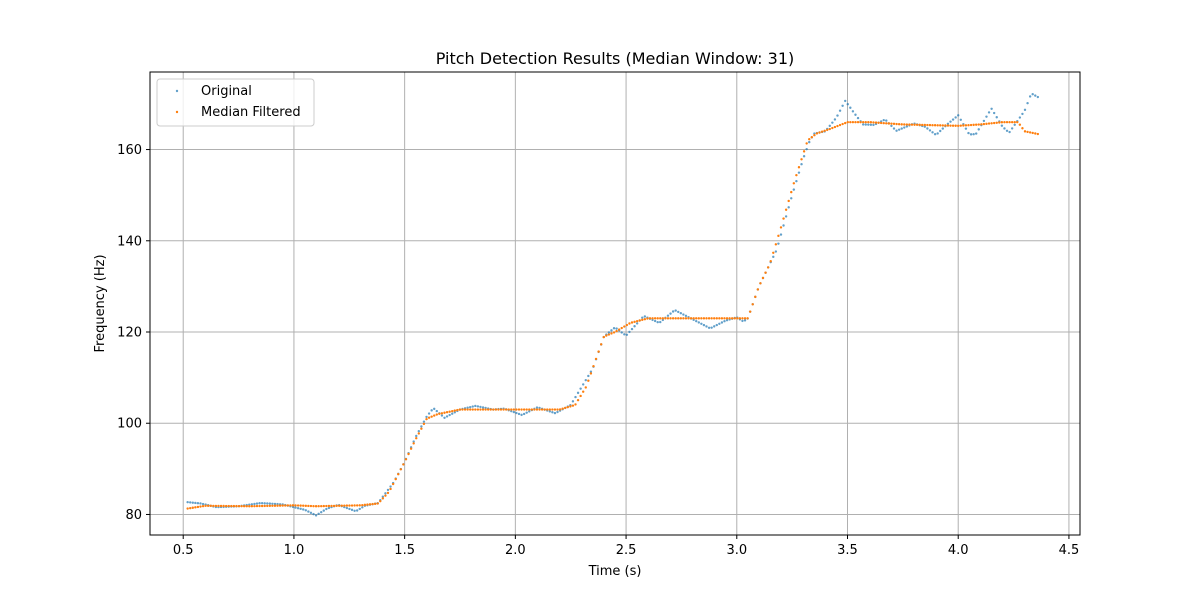  I want to click on legend-label-original: Original, so click(226, 91).